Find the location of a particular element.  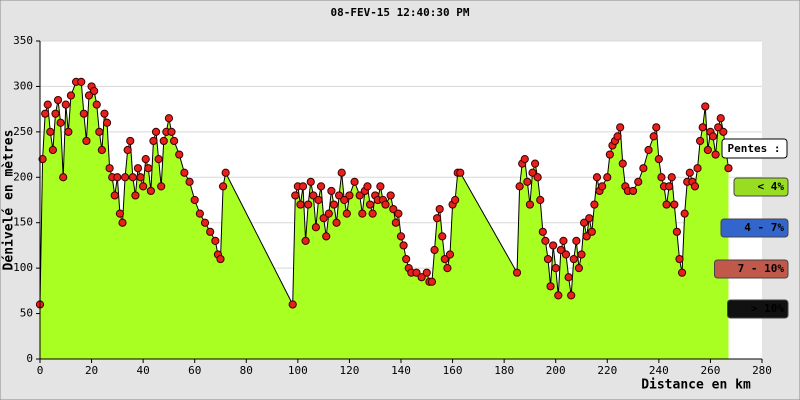

y-tick-label: 200 is located at coordinates (23, 176).